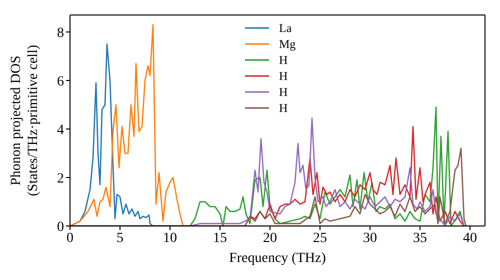 Image resolution: width=500 pixels, height=280 pixels. What do you see at coordinates (60, 82) in the screenshot?
I see `y-tick-label: 6` at bounding box center [60, 82].